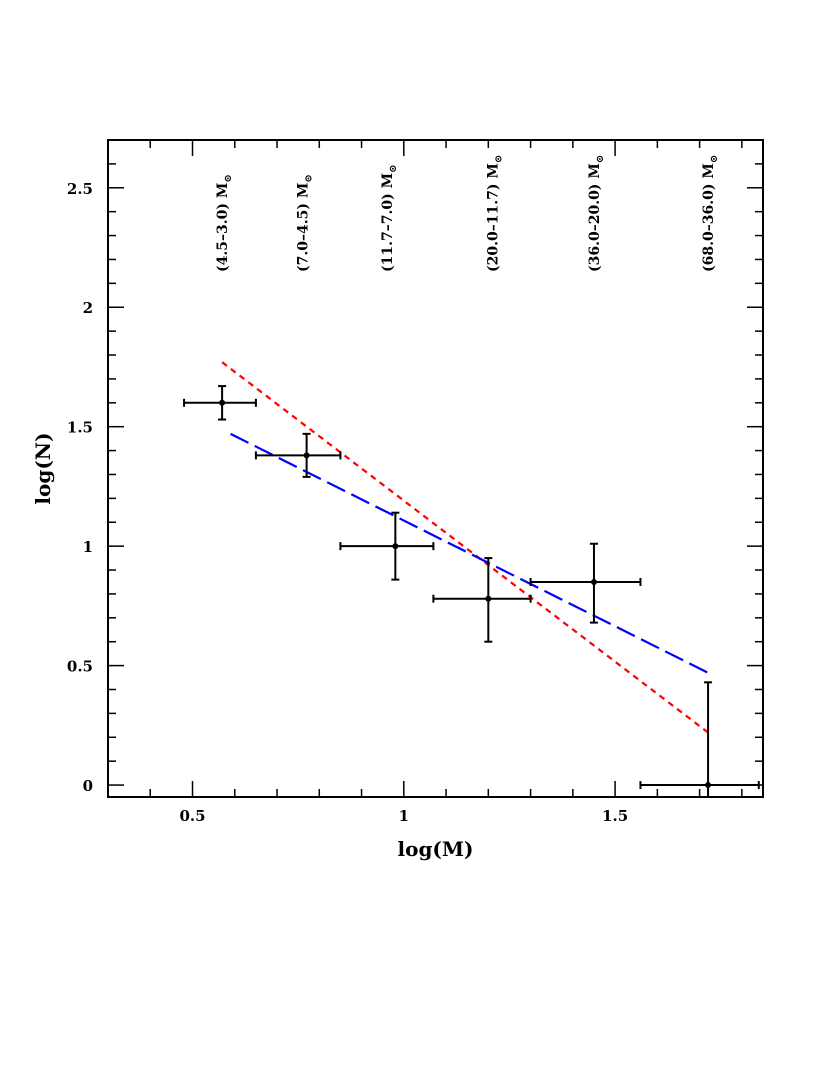 The image size is (830, 1075). Describe the element at coordinates (80, 189) in the screenshot. I see `y-tick-label: 2.5` at that location.